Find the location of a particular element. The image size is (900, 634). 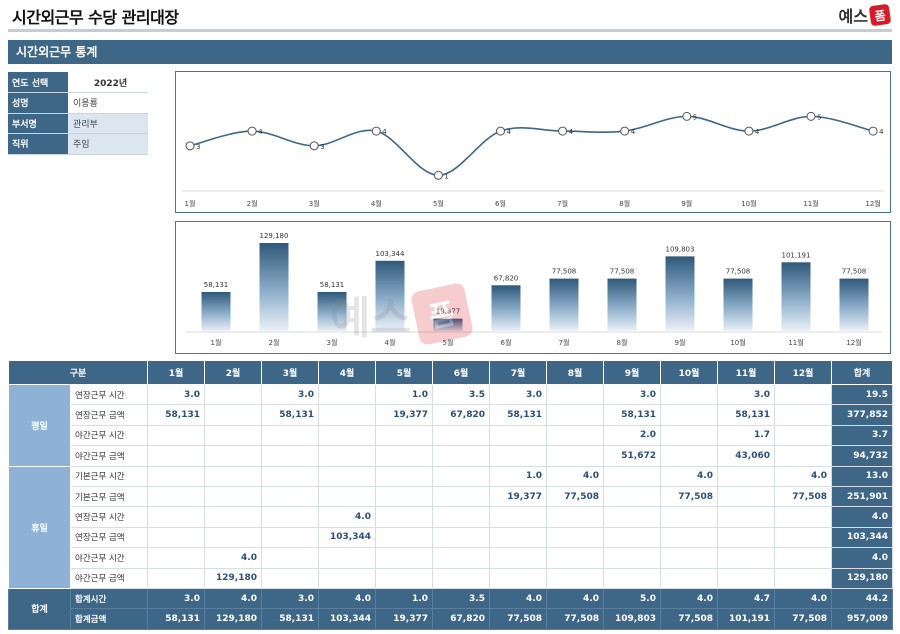

month-cell: 43,060 is located at coordinates (746, 456).